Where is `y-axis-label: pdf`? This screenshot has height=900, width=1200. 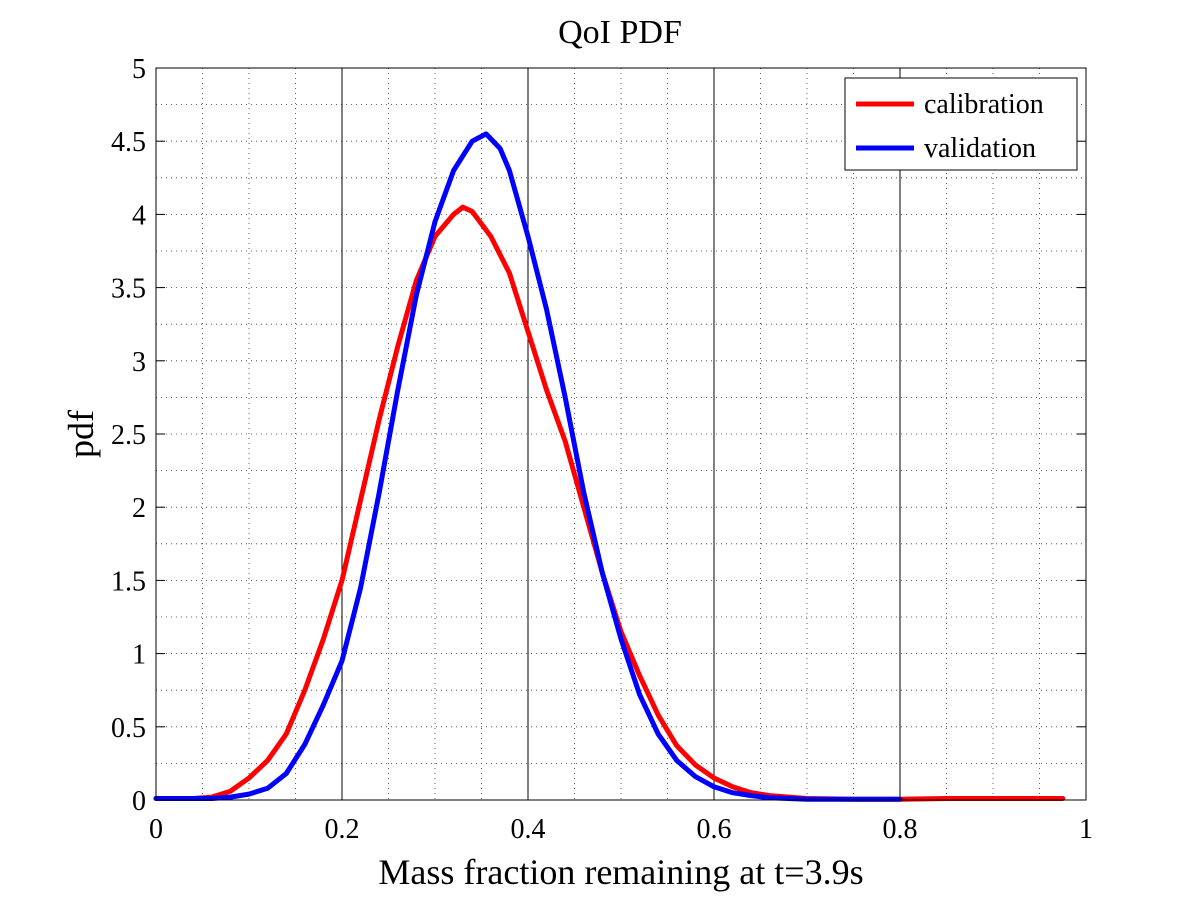 y-axis-label: pdf is located at coordinates (81, 434).